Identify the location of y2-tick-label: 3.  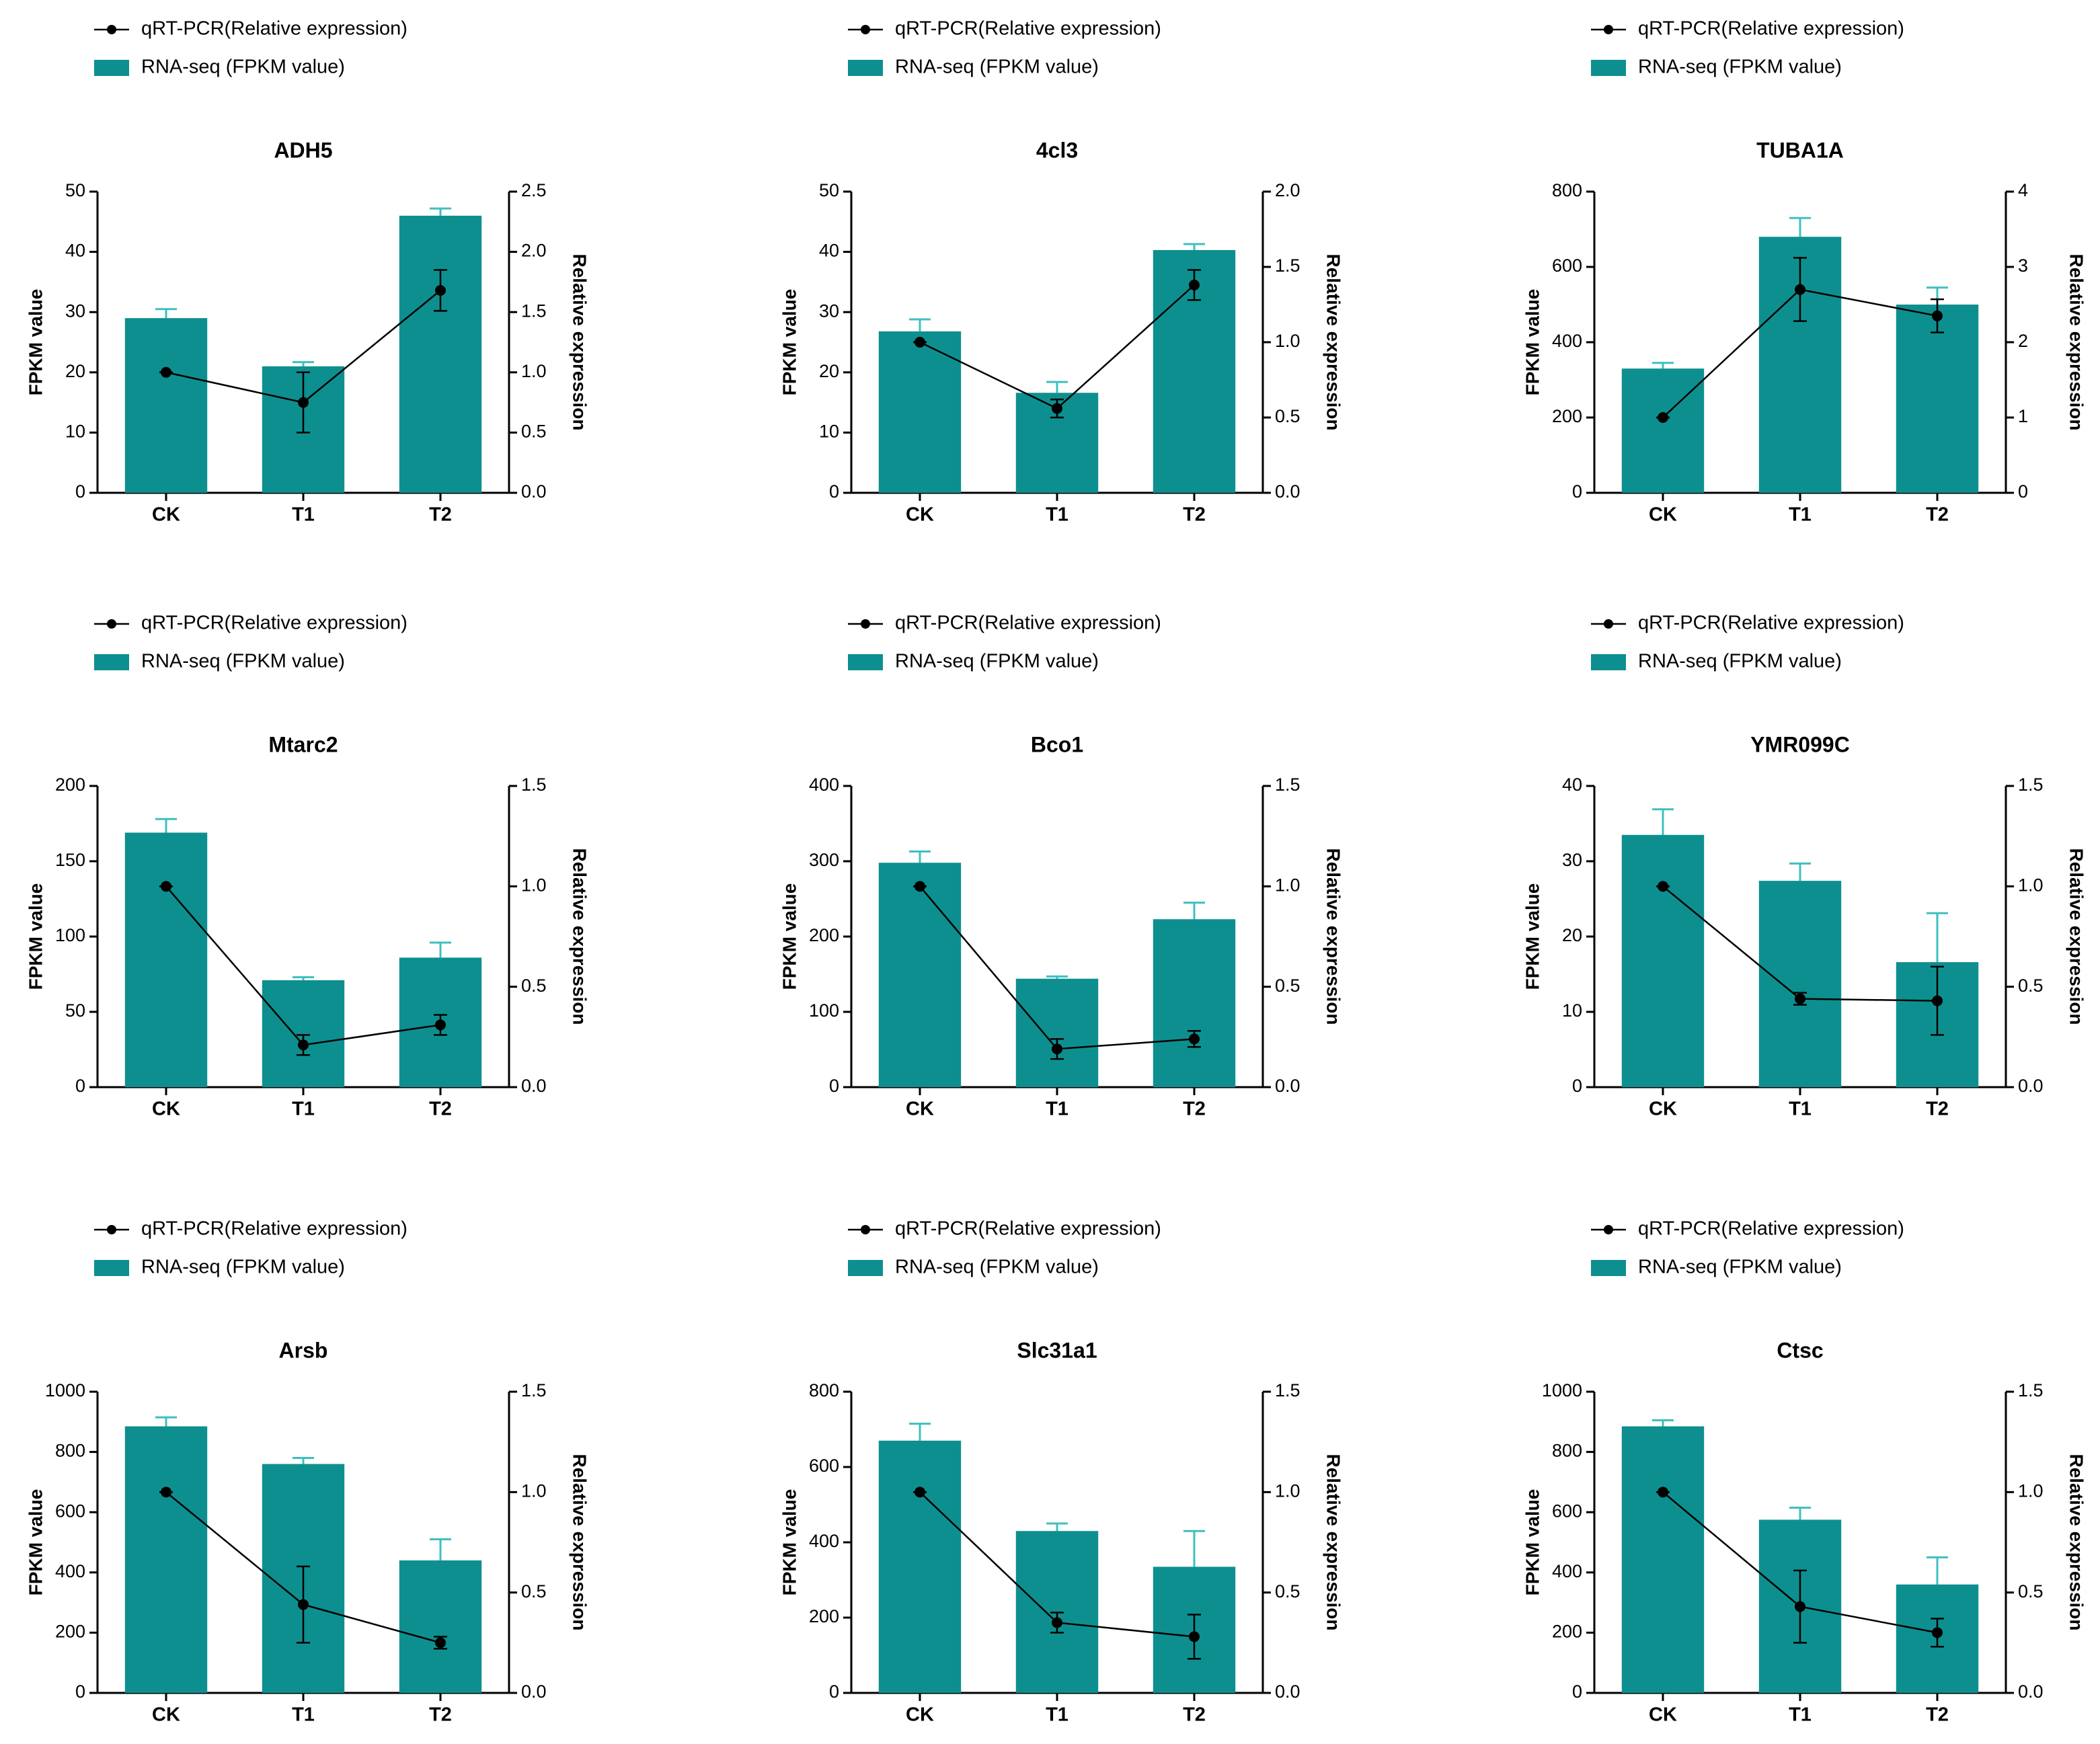
(2023, 265).